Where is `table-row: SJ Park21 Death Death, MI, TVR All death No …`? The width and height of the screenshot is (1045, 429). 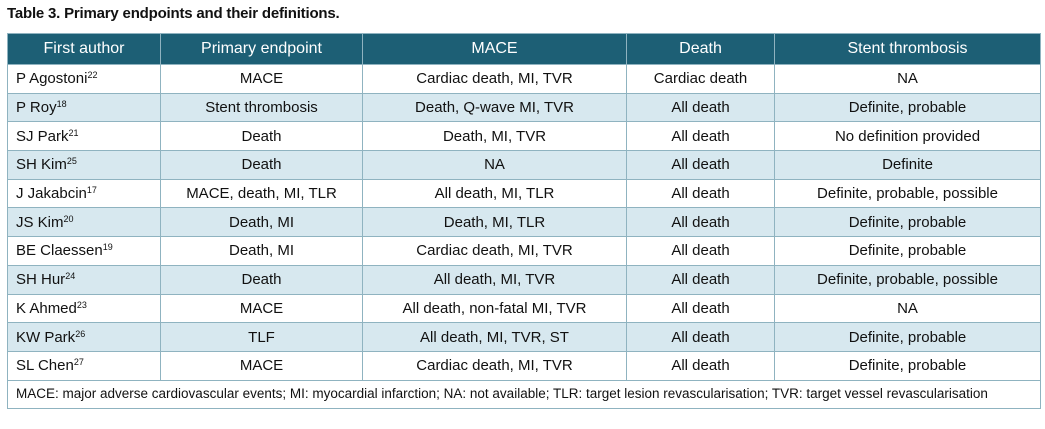
table-row: SJ Park21 Death Death, MI, TVR All death No … is located at coordinates (524, 136).